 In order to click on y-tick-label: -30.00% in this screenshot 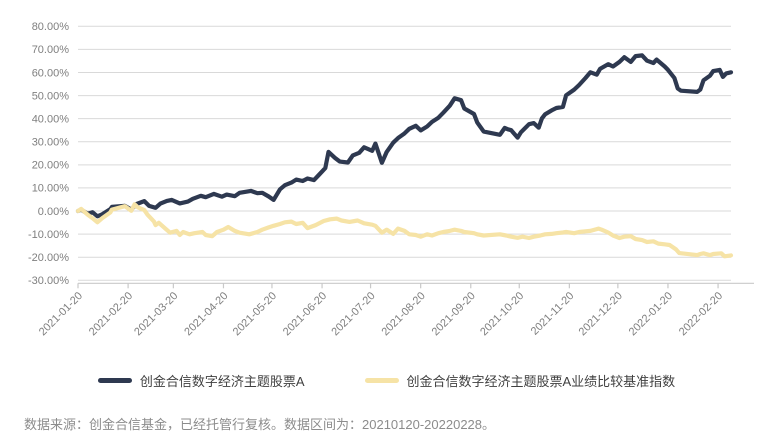, I will do `click(48, 281)`.